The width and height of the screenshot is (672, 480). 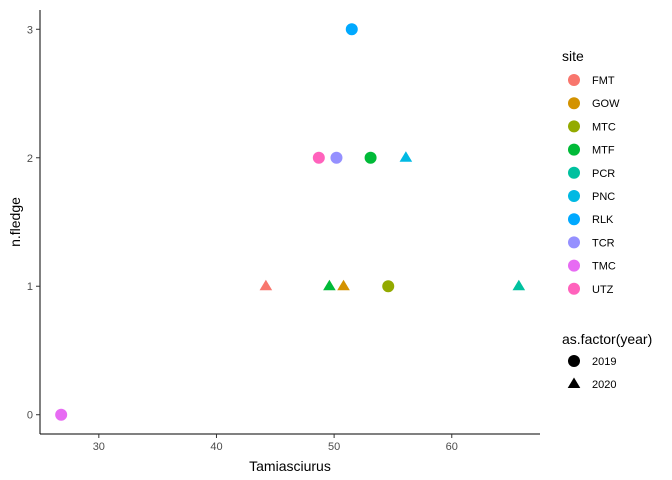 I want to click on data-point-mtf-2020, so click(x=329, y=285).